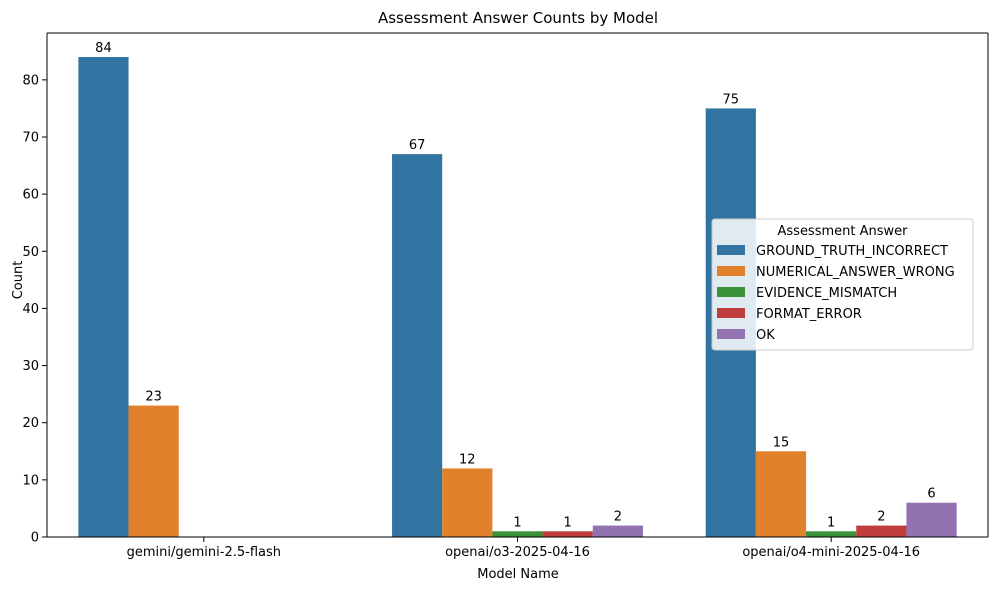 Image resolution: width=989 pixels, height=590 pixels. What do you see at coordinates (30, 80) in the screenshot?
I see `y-tick-label: 80` at bounding box center [30, 80].